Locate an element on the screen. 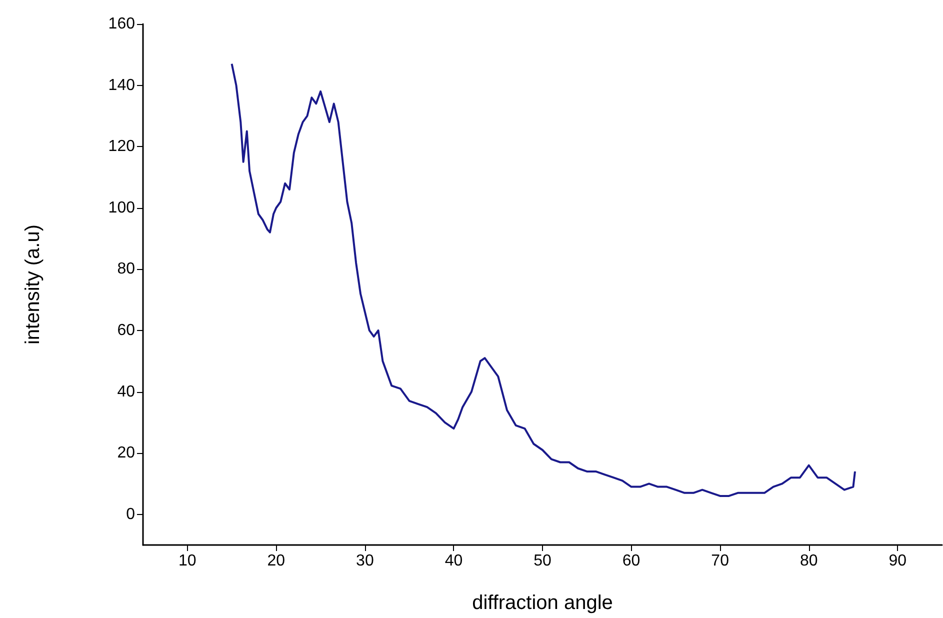 The height and width of the screenshot is (618, 943). x-tick-label: 90 is located at coordinates (897, 561).